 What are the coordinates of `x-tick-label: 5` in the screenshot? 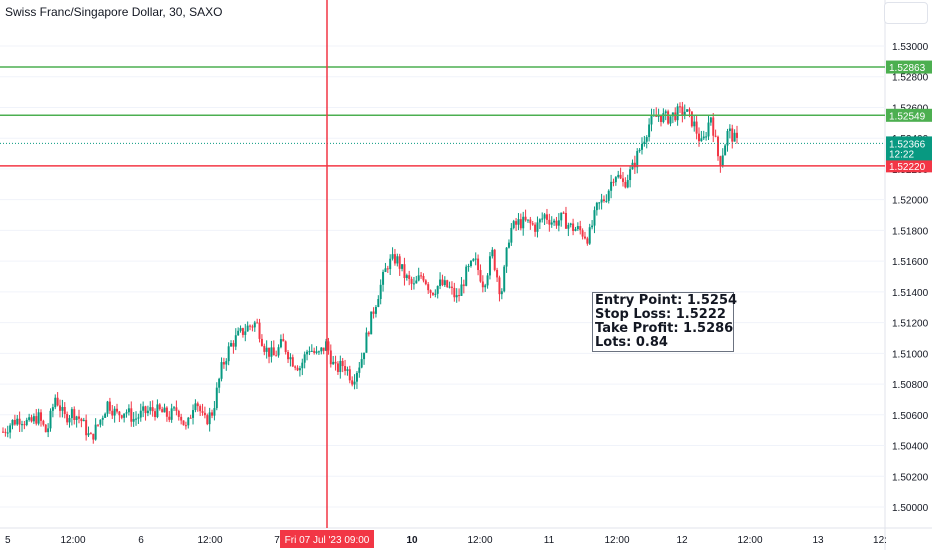 It's located at (8, 540).